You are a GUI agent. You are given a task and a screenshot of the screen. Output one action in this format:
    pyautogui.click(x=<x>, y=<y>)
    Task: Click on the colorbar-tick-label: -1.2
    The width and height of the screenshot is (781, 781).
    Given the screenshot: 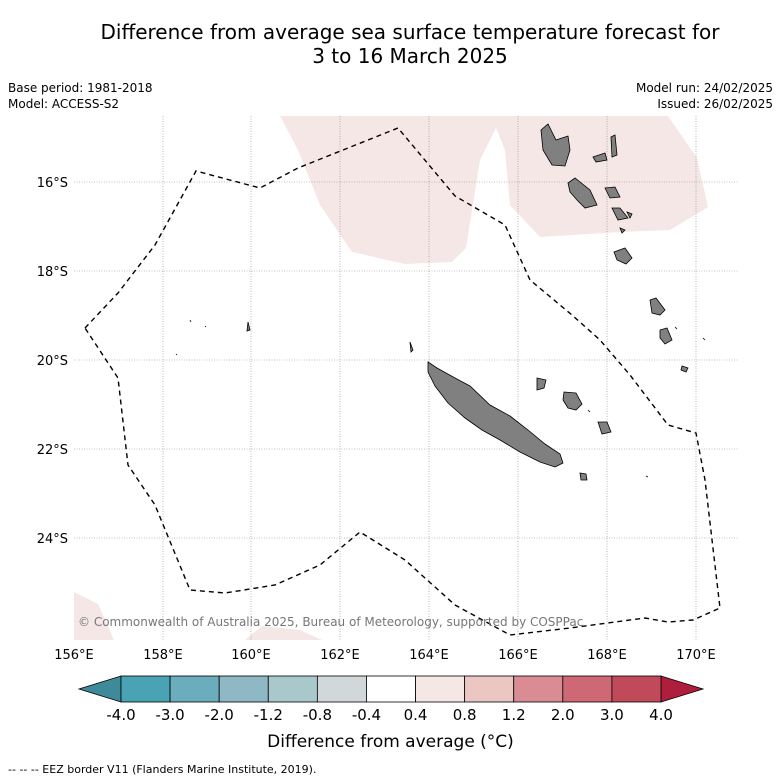 What is the action you would take?
    pyautogui.click(x=268, y=715)
    